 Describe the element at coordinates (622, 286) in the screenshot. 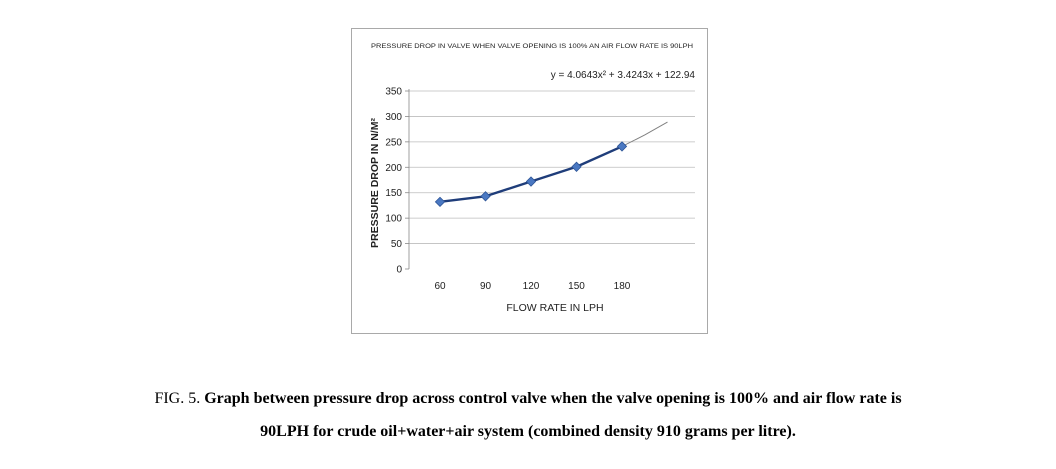

I see `x-tick-label: 180` at that location.